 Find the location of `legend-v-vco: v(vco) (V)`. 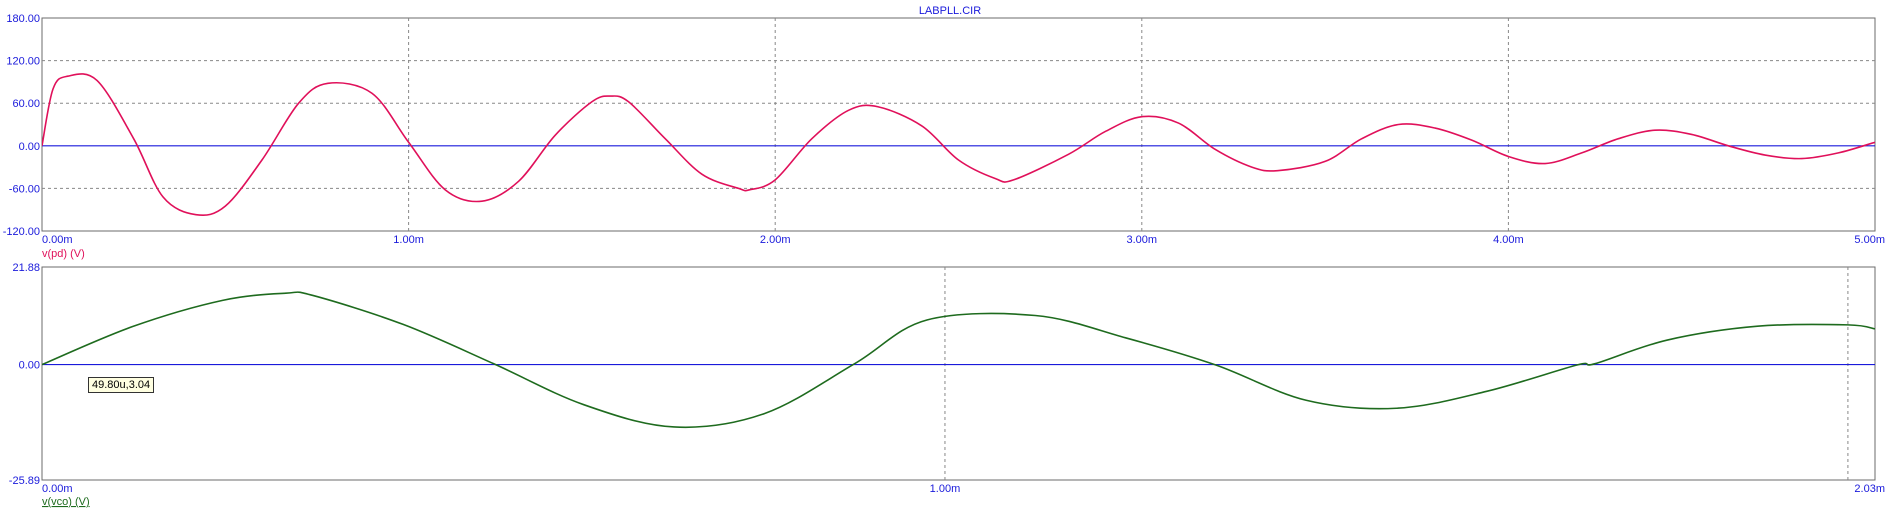

legend-v-vco: v(vco) (V) is located at coordinates (66, 502).